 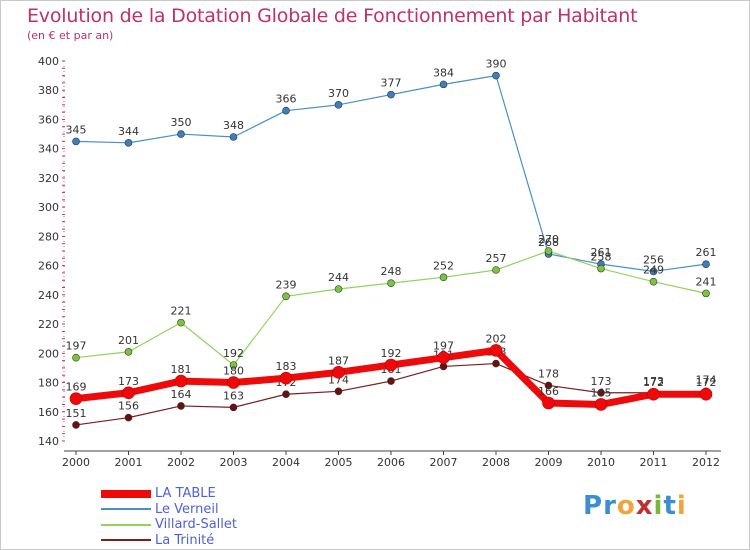 What do you see at coordinates (181, 311) in the screenshot?
I see `data-label: 221` at bounding box center [181, 311].